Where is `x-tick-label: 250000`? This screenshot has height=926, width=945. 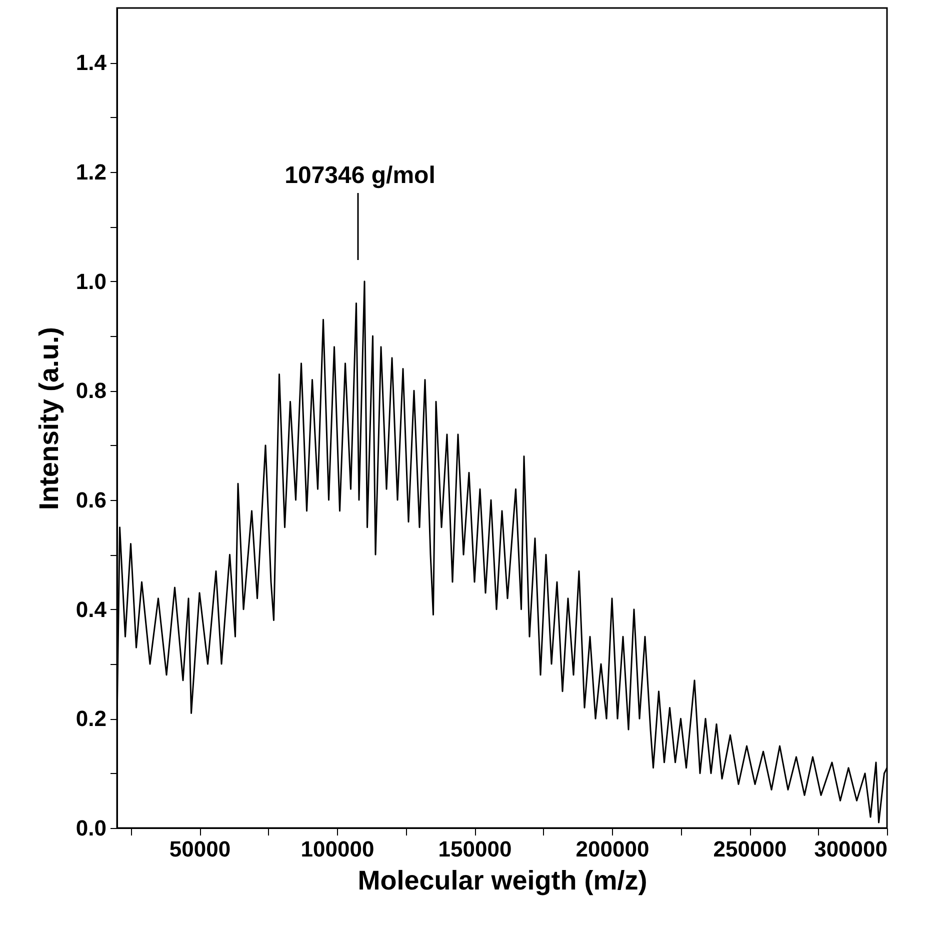 x-tick-label: 250000 is located at coordinates (750, 849).